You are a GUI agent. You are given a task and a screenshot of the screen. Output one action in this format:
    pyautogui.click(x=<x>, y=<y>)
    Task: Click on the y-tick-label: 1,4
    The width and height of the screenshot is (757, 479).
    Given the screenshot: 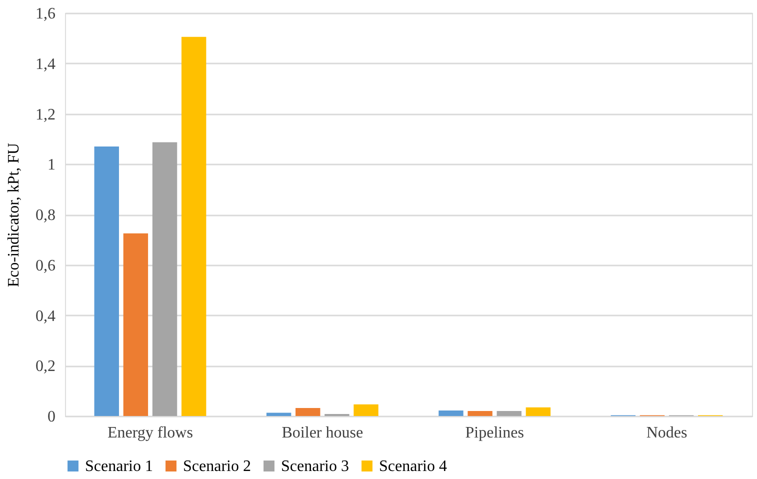 What is the action you would take?
    pyautogui.click(x=46, y=64)
    